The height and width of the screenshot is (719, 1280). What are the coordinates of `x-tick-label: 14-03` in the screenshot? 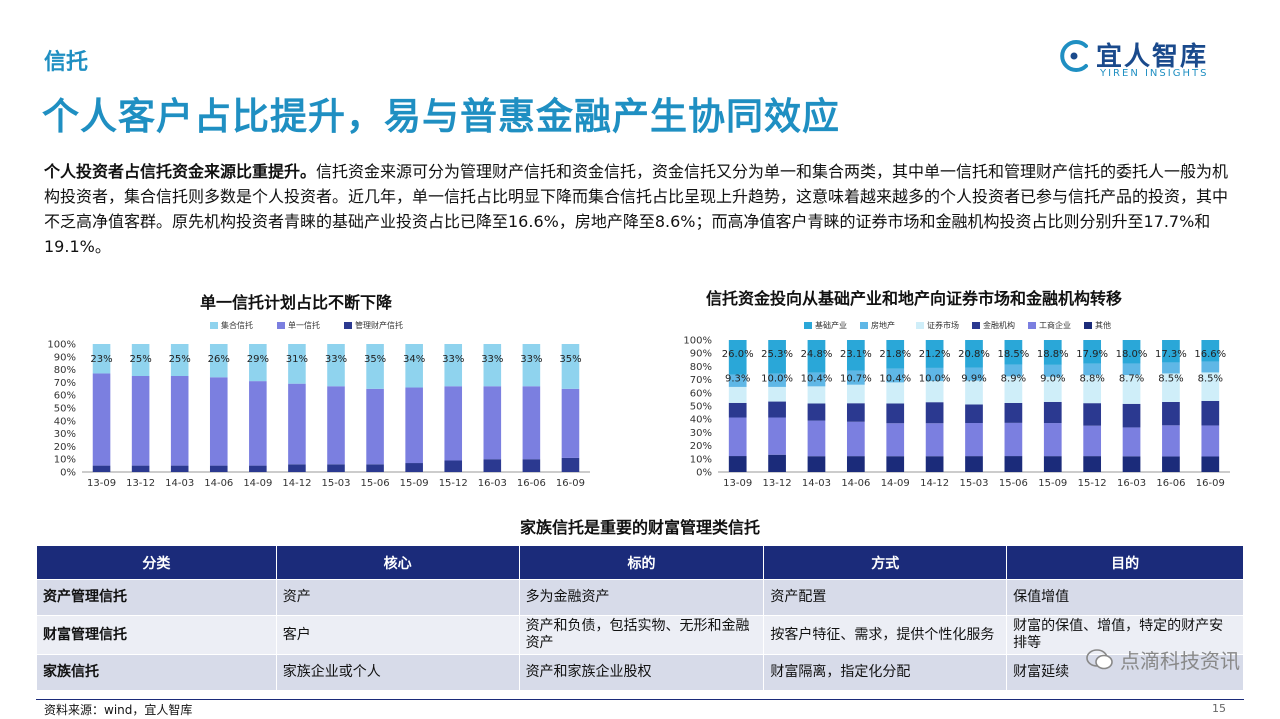 It's located at (179, 483).